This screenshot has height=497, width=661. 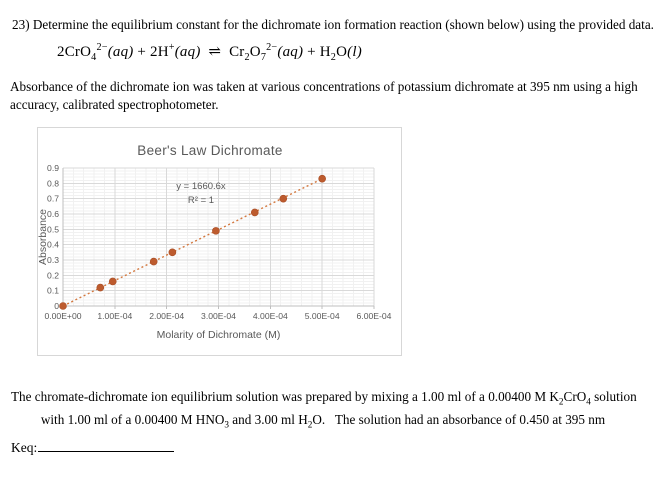 What do you see at coordinates (24, 447) in the screenshot?
I see `keq-label: Keq:` at bounding box center [24, 447].